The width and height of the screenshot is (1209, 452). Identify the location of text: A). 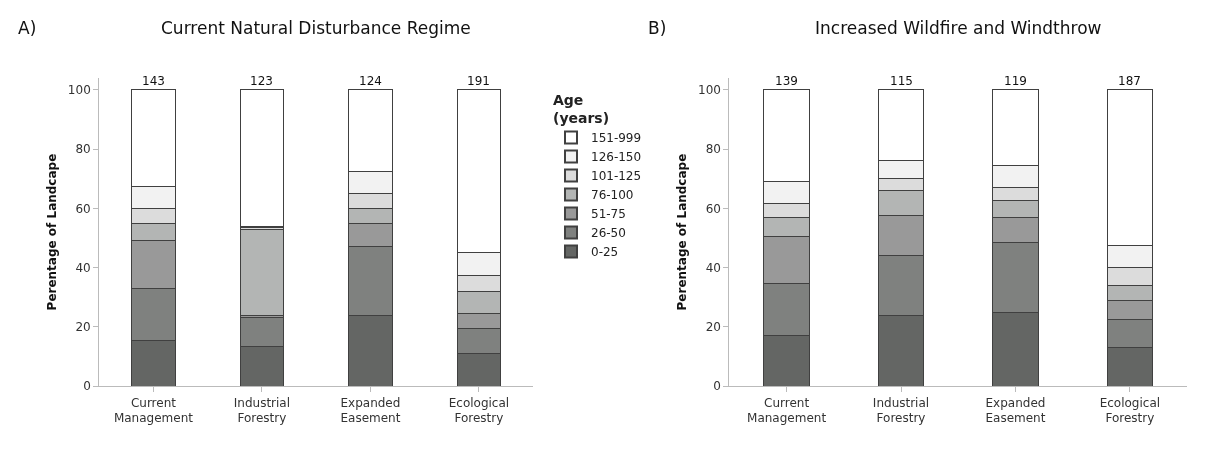
(27, 28).